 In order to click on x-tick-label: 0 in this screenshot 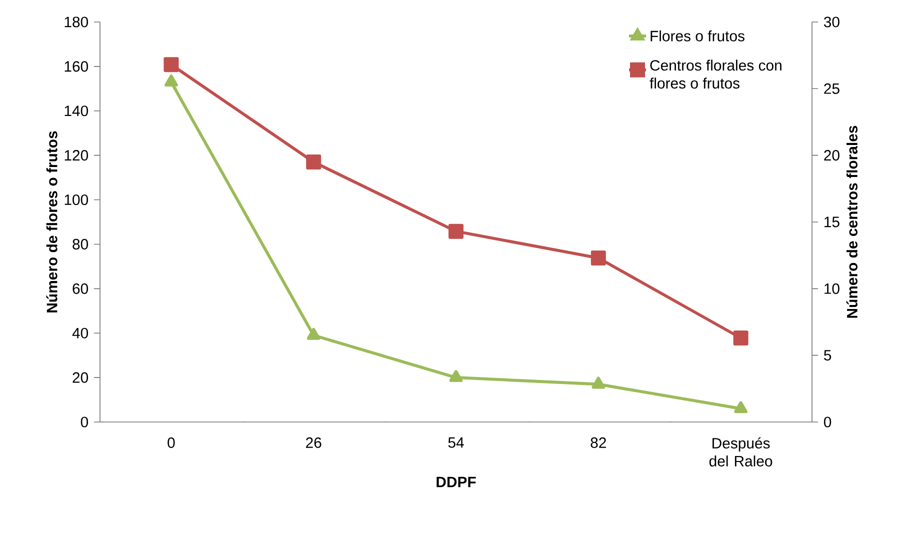, I will do `click(171, 442)`.